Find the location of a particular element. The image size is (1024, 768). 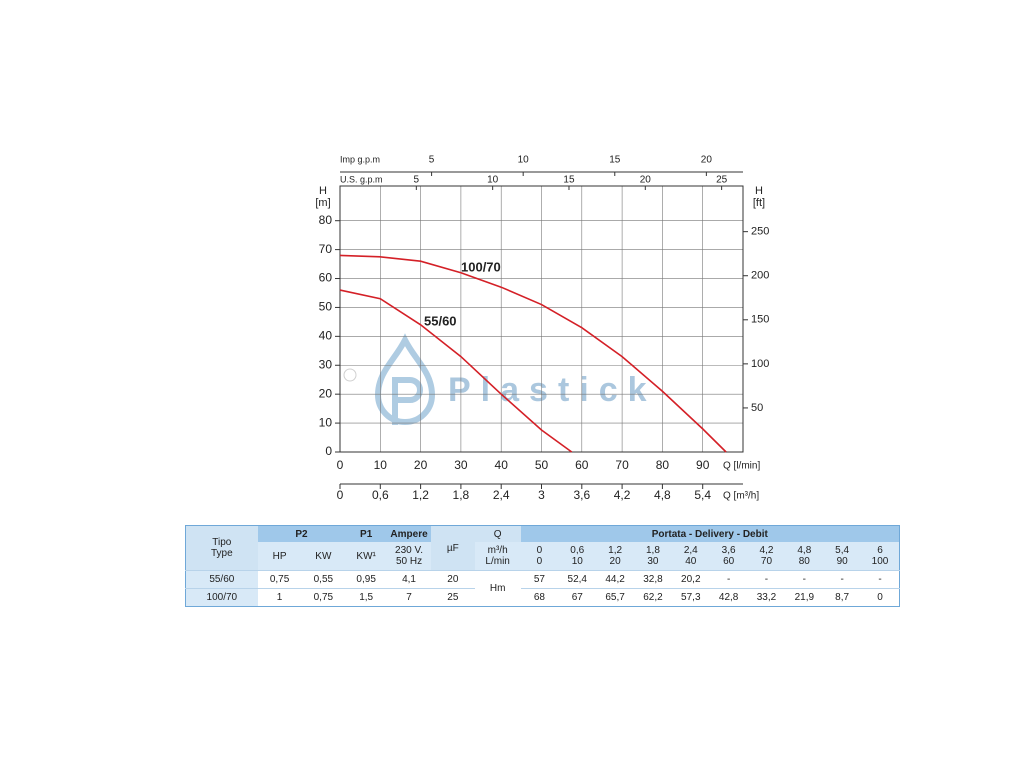

cell-text: m³/h is located at coordinates (497, 550).